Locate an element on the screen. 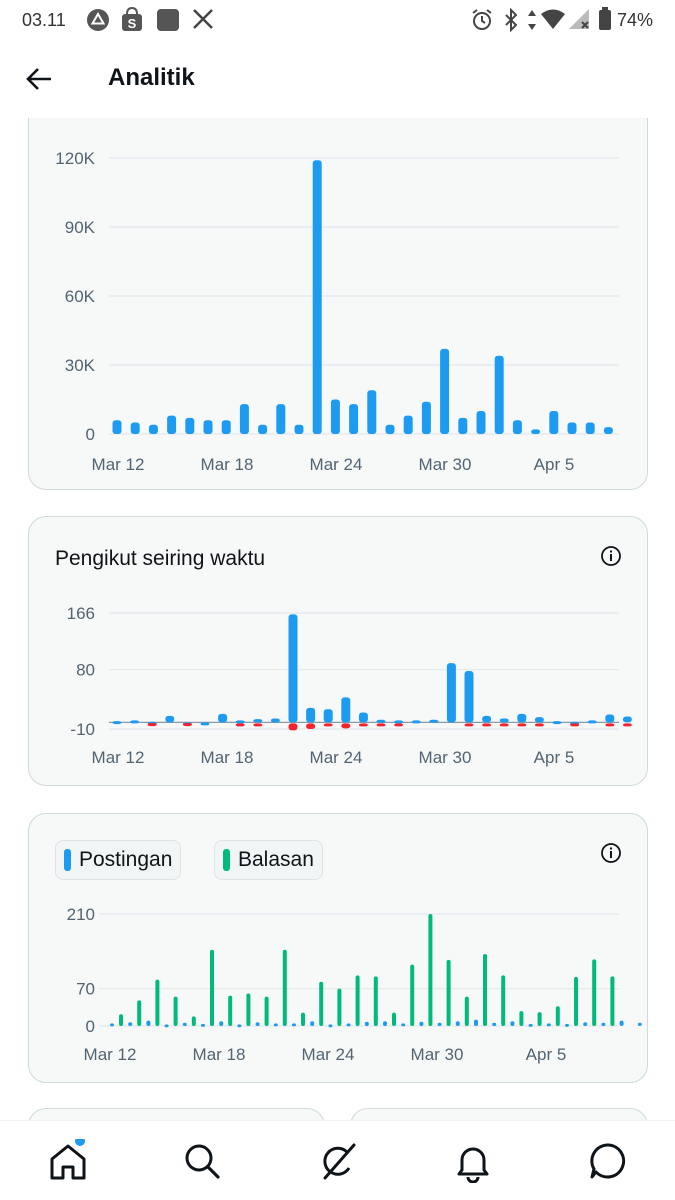 This screenshot has height=1200, width=675. svg-text: S is located at coordinates (132, 23).